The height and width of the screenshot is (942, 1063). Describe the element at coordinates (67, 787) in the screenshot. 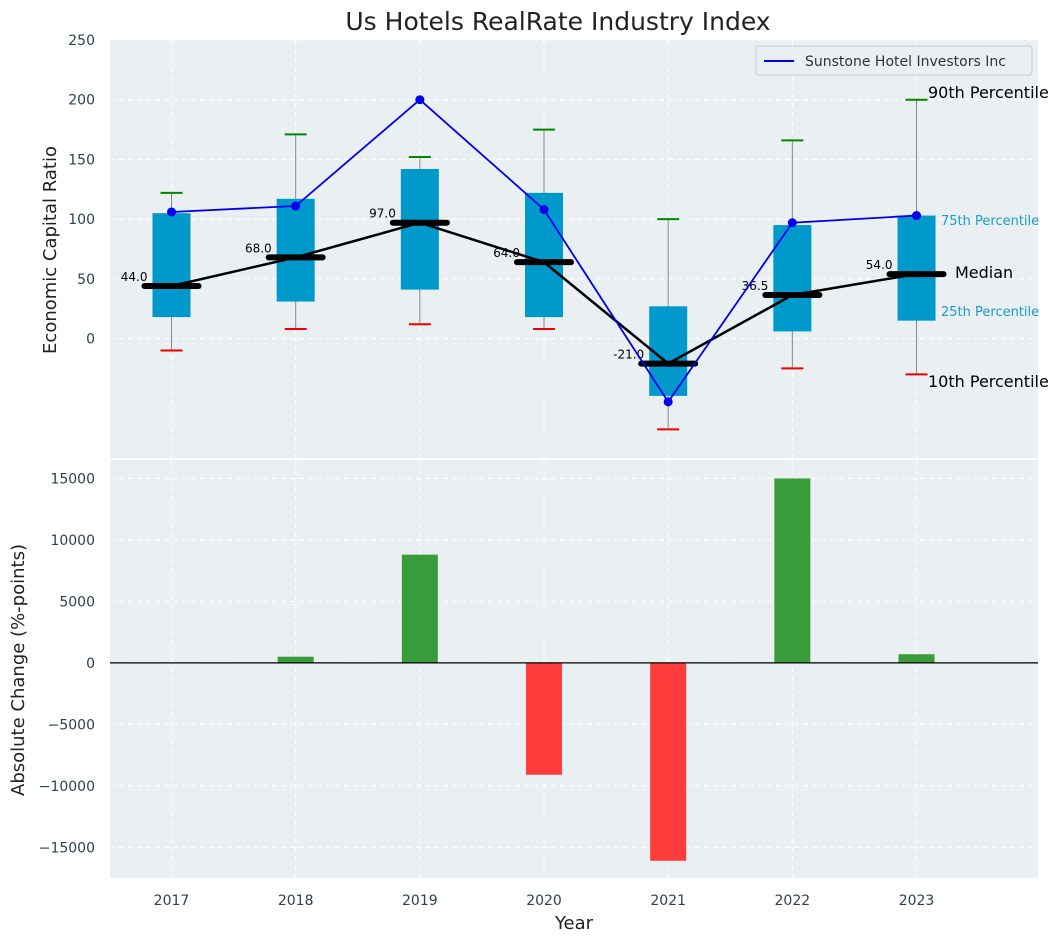

I see `bottom-y-tick-label: −10000` at that location.